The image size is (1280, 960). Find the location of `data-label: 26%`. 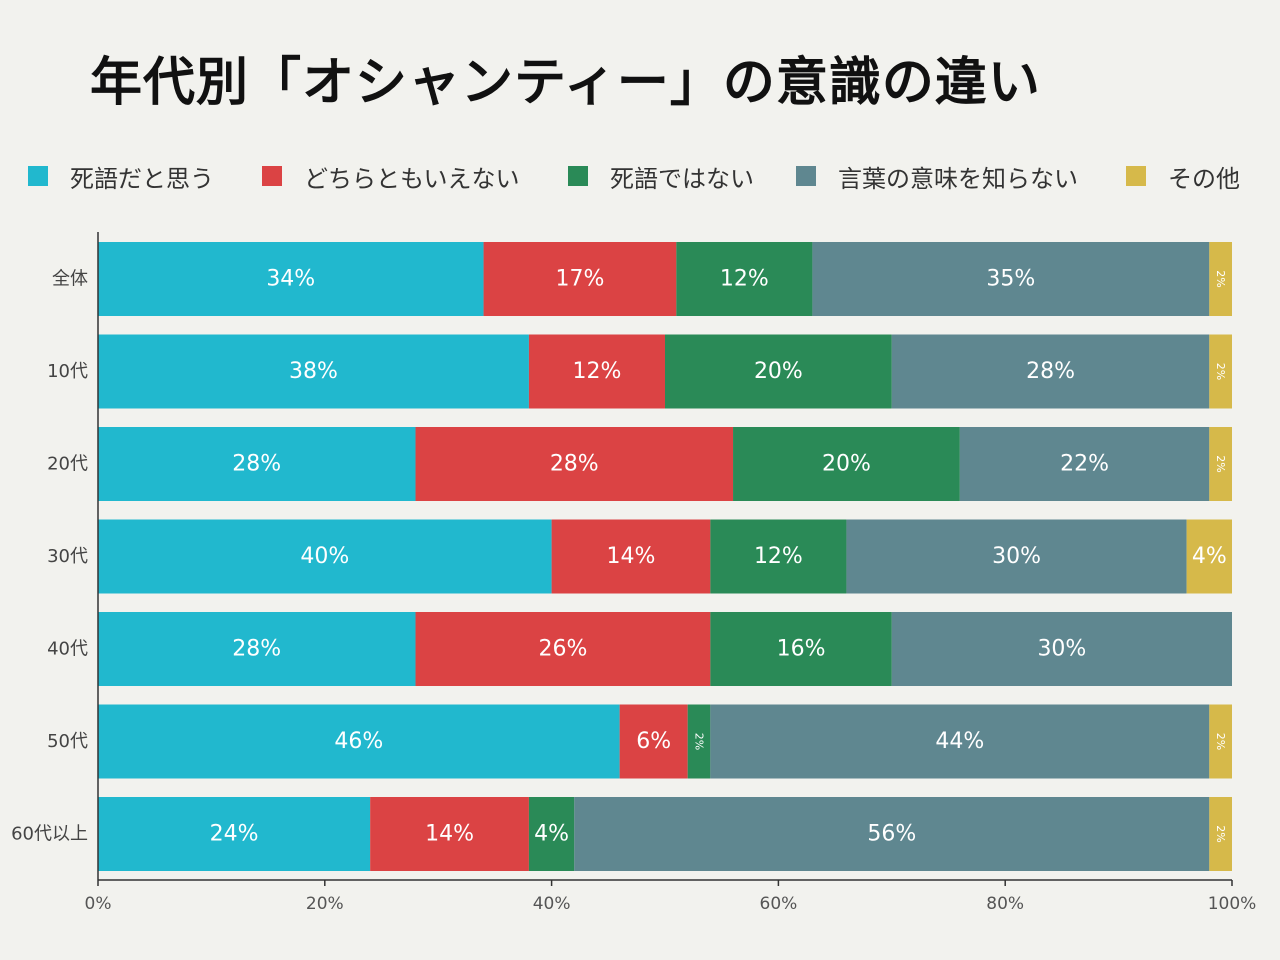

data-label: 26% is located at coordinates (562, 649).